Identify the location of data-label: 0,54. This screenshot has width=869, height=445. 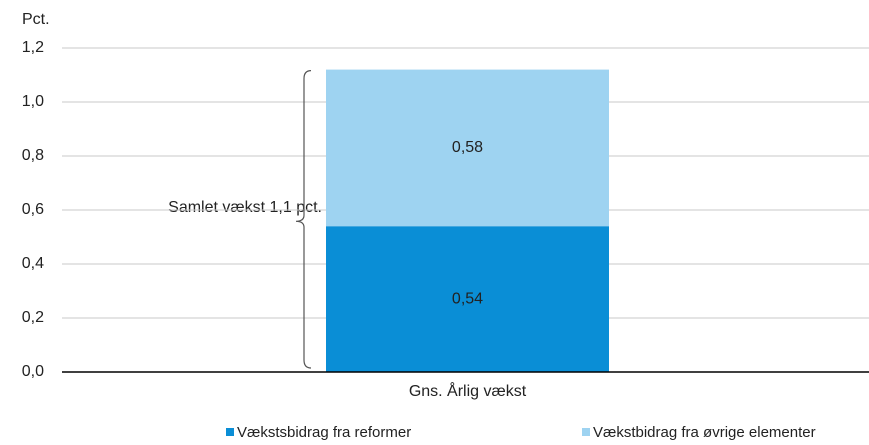
(467, 298).